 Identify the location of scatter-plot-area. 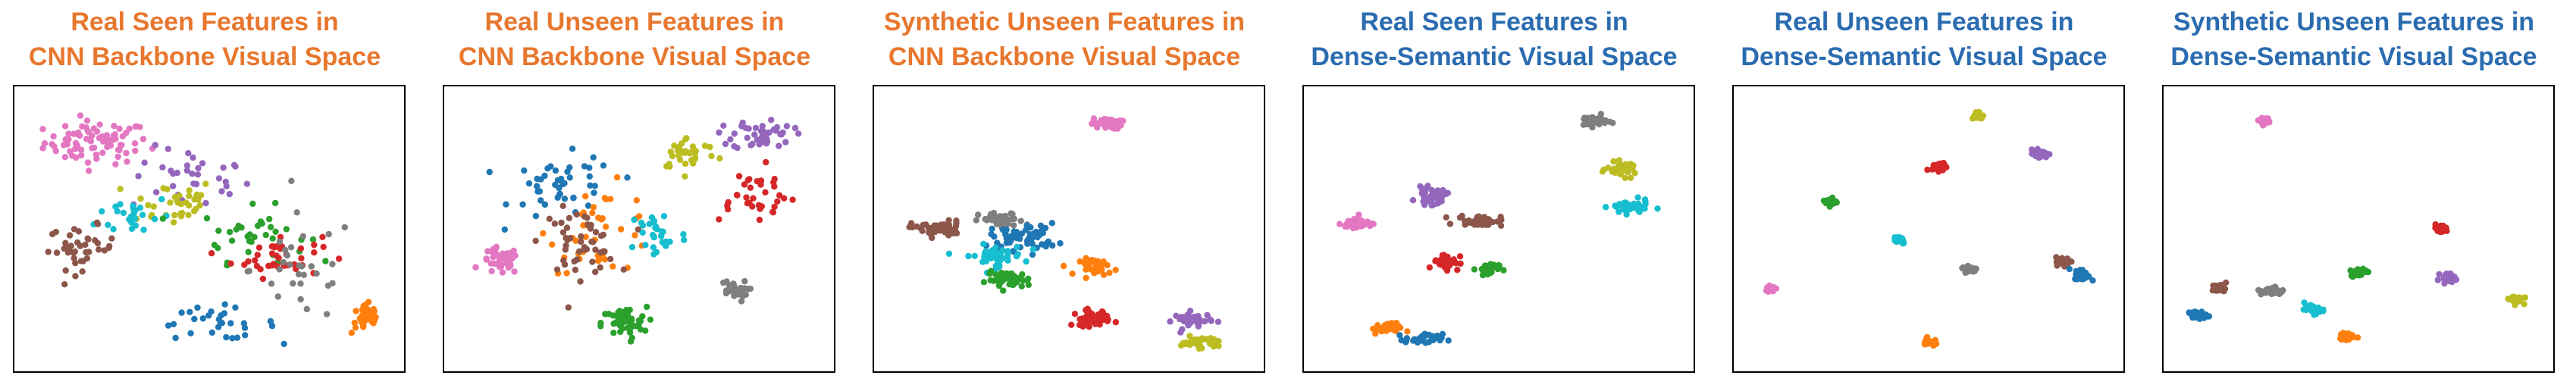
(2359, 229).